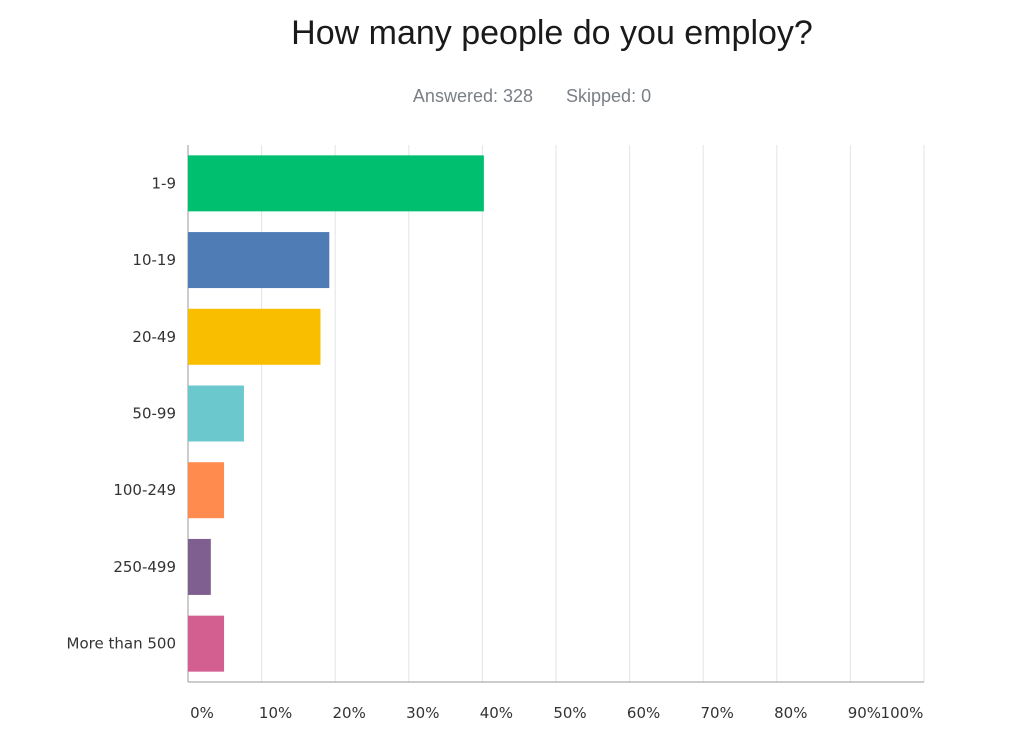  Describe the element at coordinates (275, 713) in the screenshot. I see `x-tick-label: 10%` at that location.